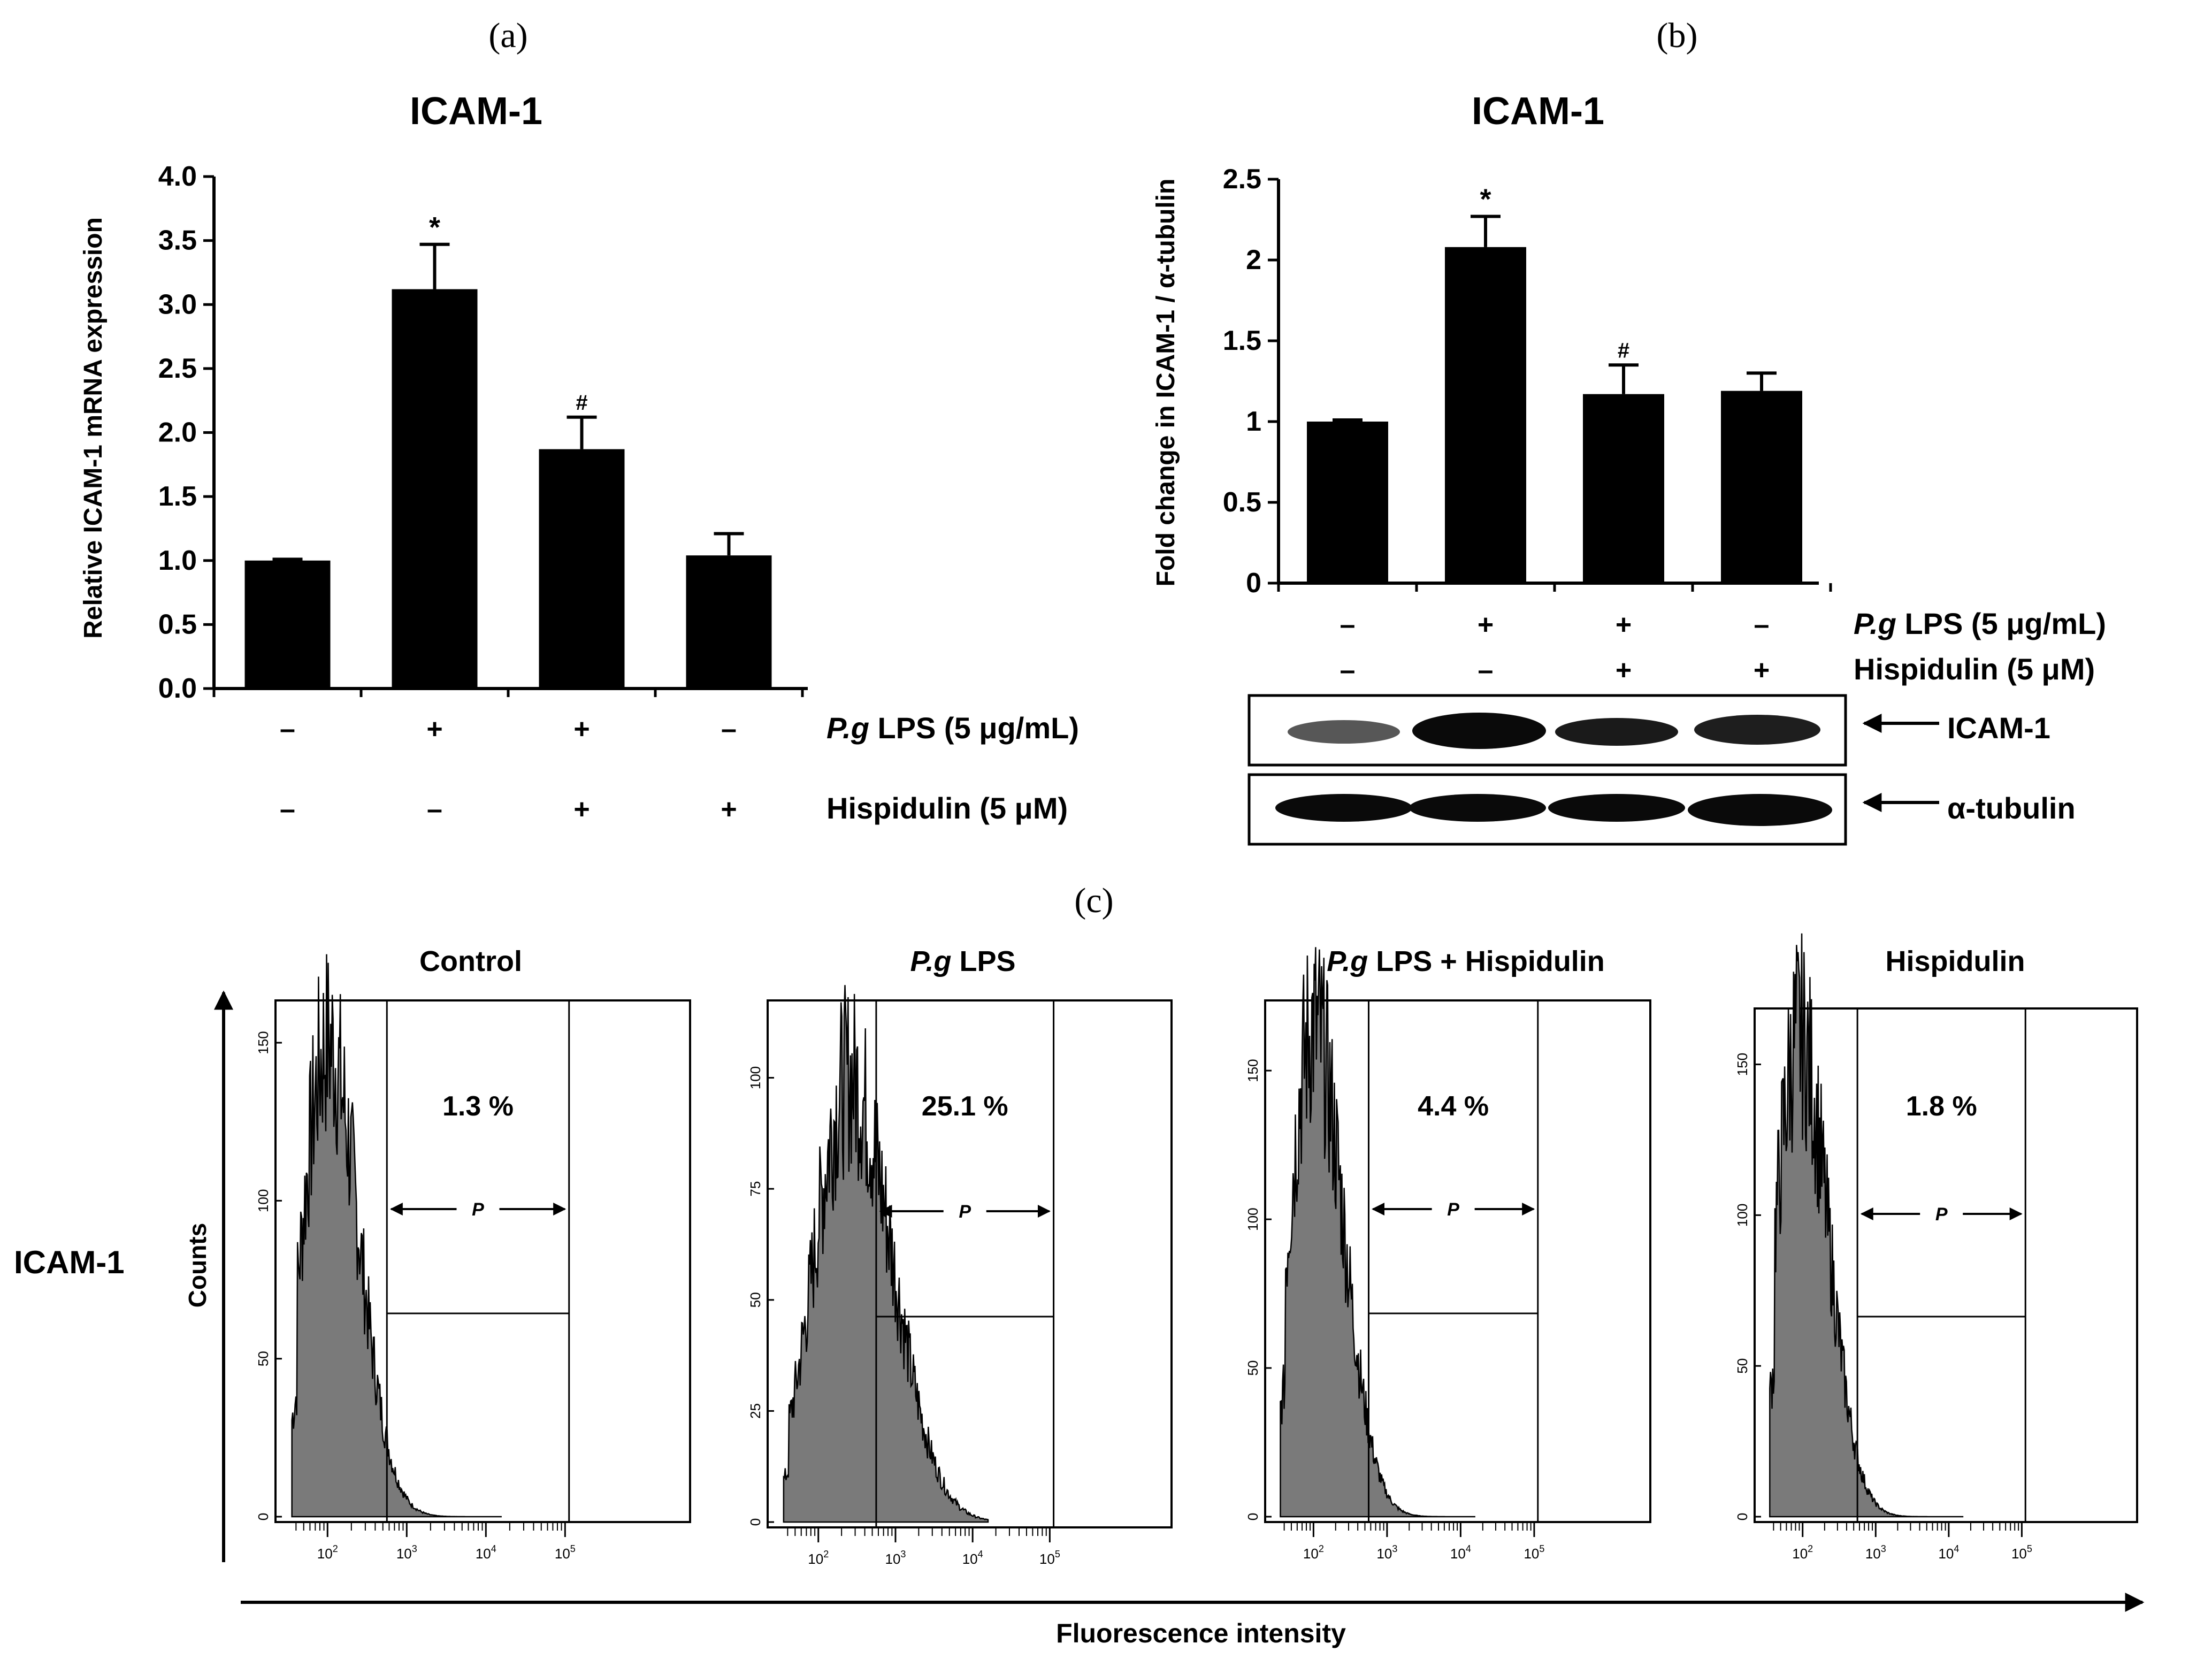 This screenshot has width=2212, height=1659. I want to click on chart-c-x-label: Fluorescence intensity, so click(1201, 1633).